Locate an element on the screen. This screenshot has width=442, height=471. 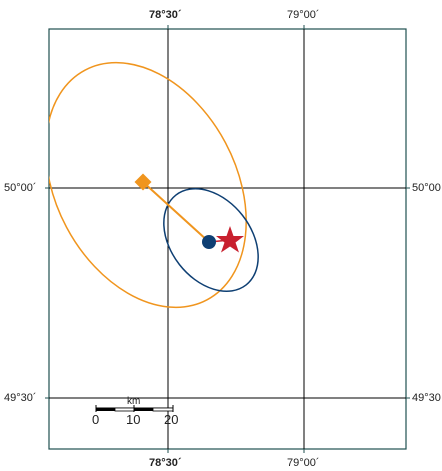
top-label-79-00: 79°00´ is located at coordinates (303, 15).